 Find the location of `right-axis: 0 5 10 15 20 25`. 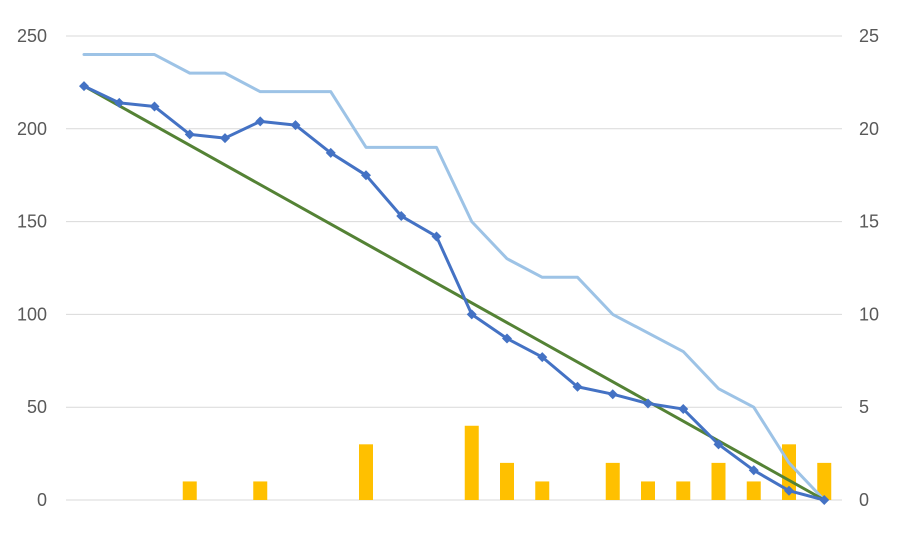

right-axis: 0 5 10 15 20 25 is located at coordinates (869, 268).